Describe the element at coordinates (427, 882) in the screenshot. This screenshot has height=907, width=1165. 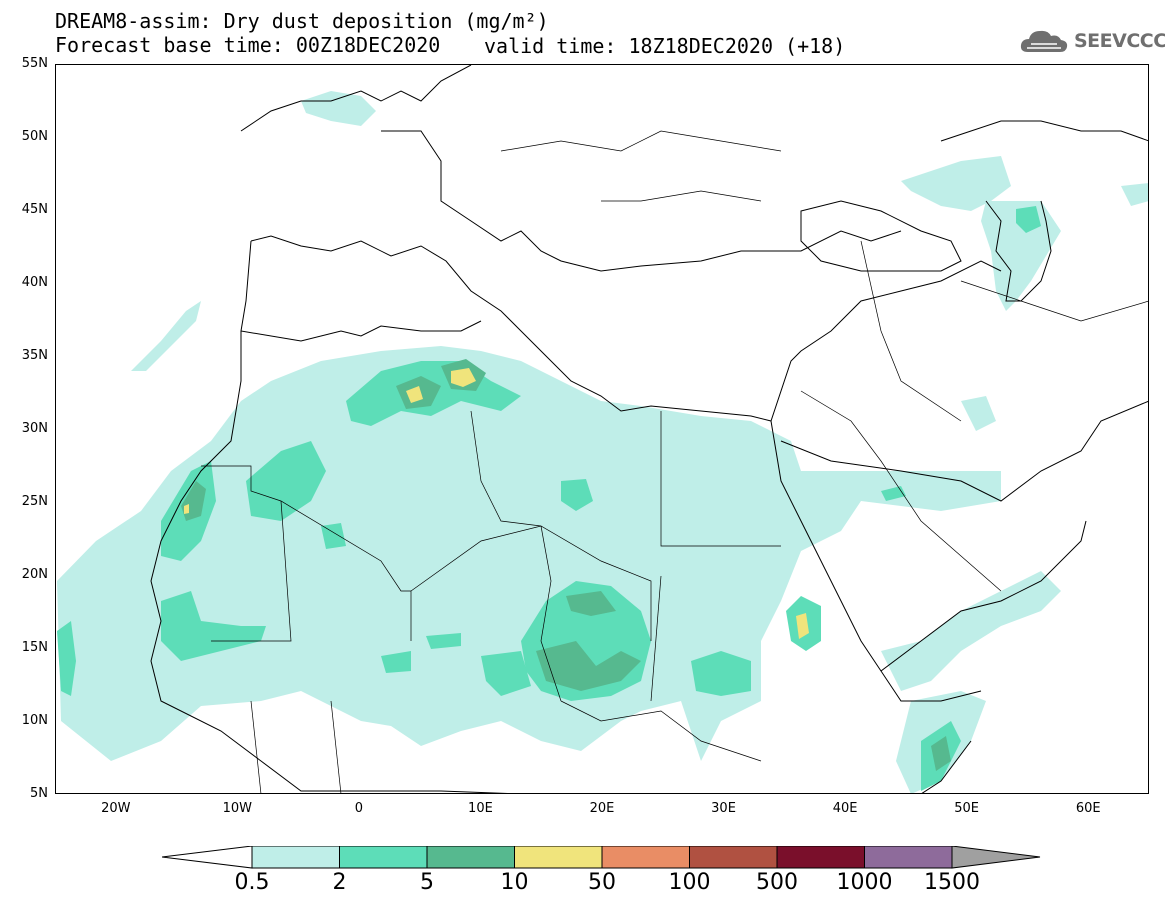
I see `colorbar-label: 5` at that location.